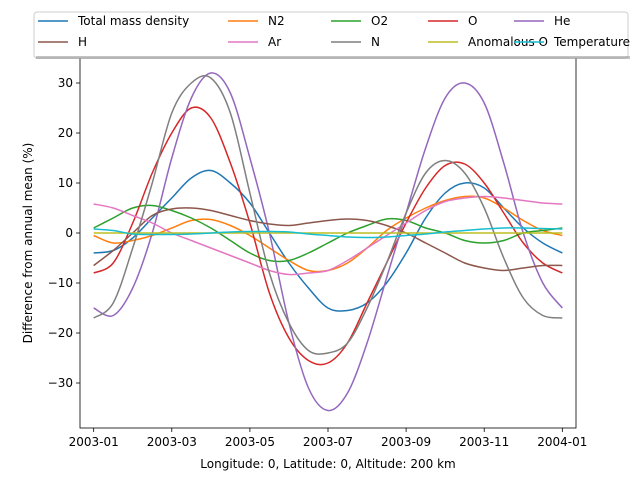 This screenshot has width=640, height=480. I want to click on x-tick-label: 2003-07, so click(328, 442).